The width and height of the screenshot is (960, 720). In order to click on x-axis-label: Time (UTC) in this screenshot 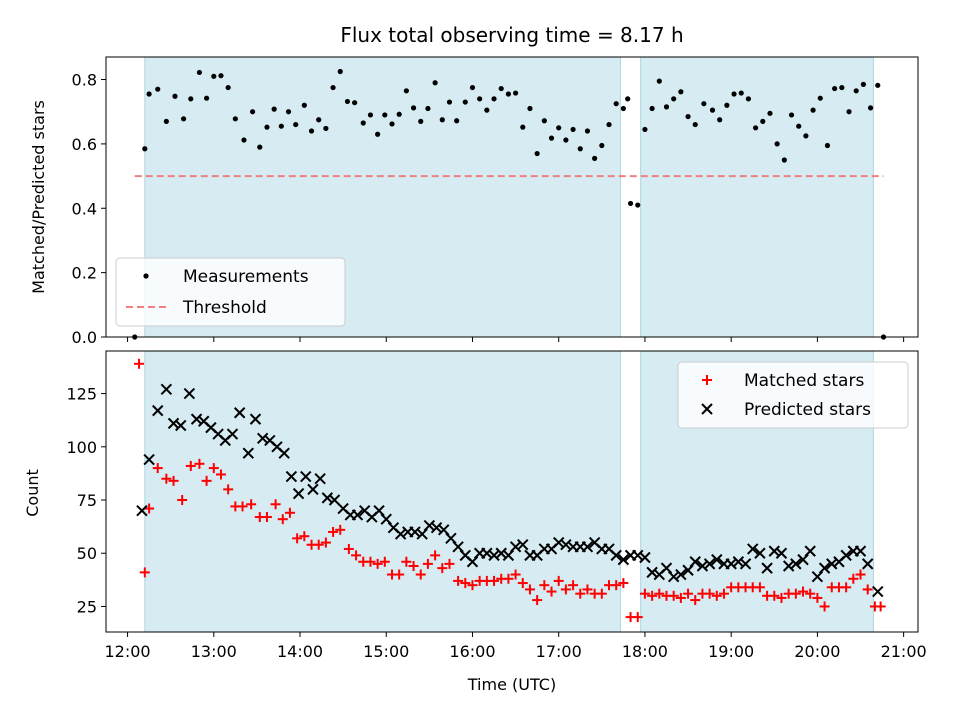, I will do `click(511, 684)`.